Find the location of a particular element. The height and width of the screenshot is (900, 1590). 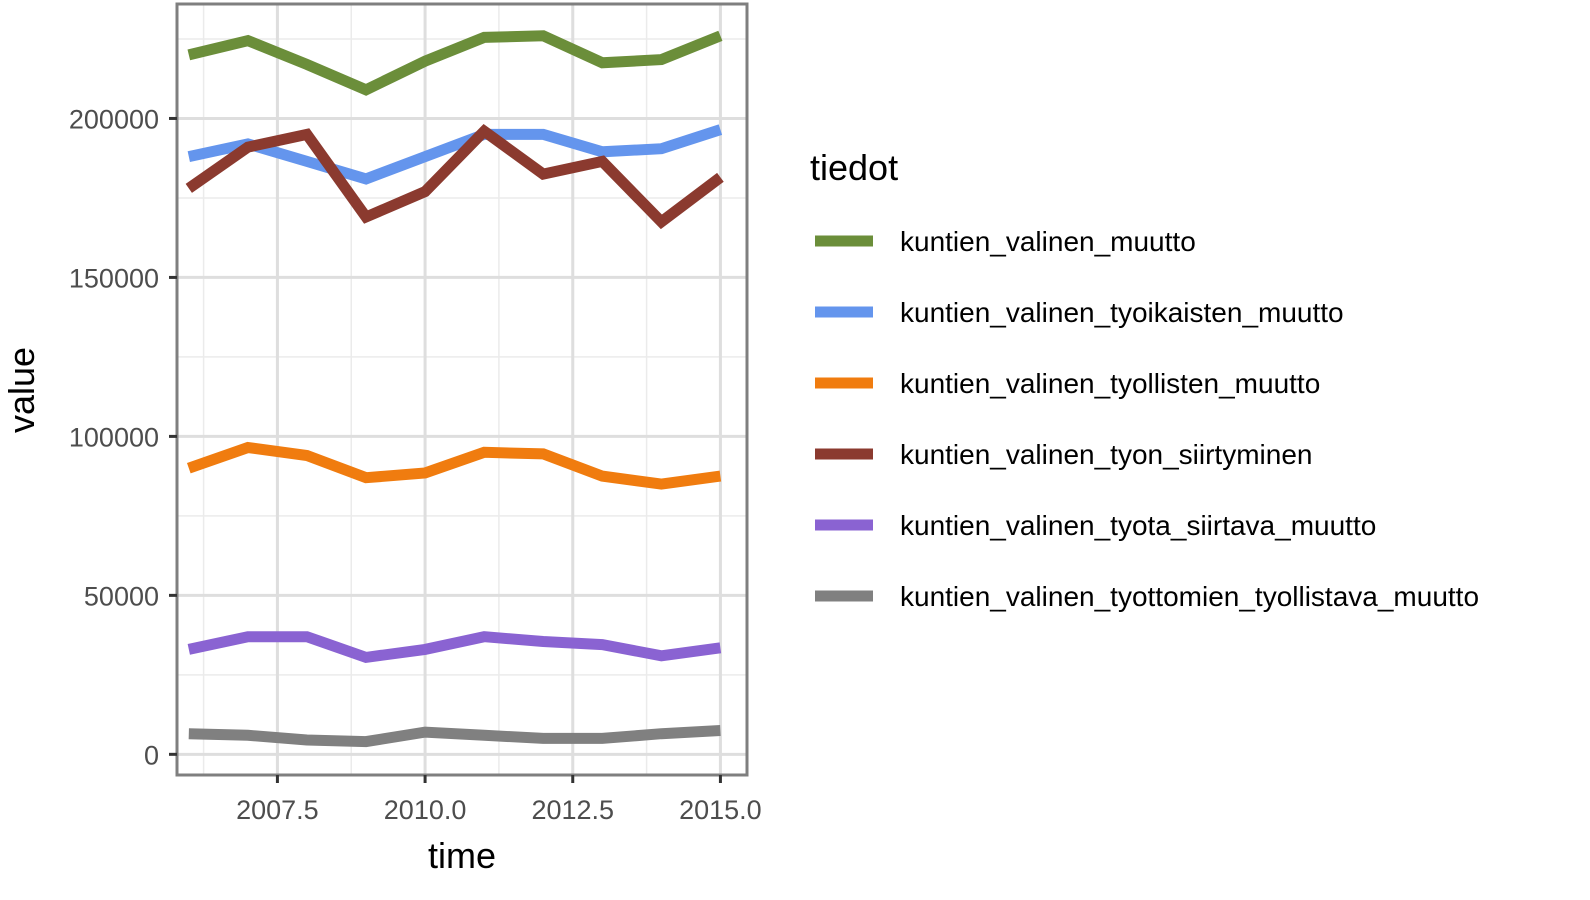

x-tick-label: 2007.5 is located at coordinates (277, 810).